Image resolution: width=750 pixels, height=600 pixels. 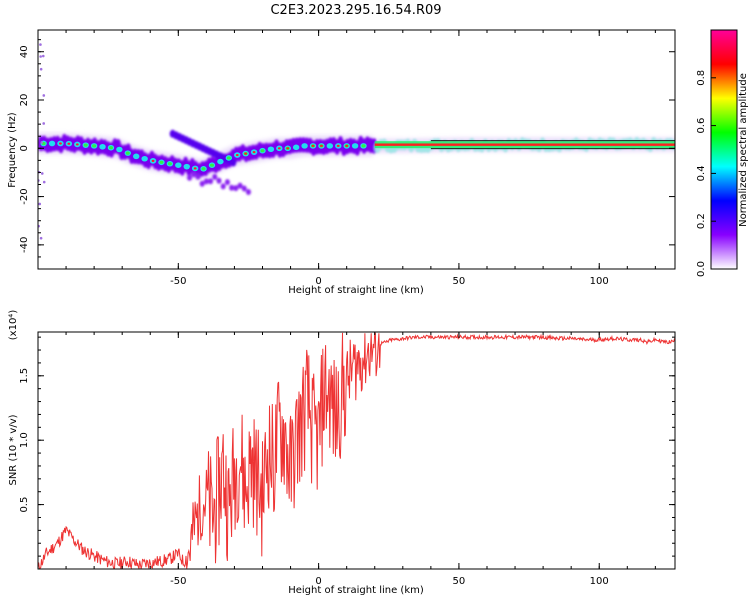 What do you see at coordinates (13, 325) in the screenshot?
I see `snr-y-multiplier: (x10⁴)` at bounding box center [13, 325].